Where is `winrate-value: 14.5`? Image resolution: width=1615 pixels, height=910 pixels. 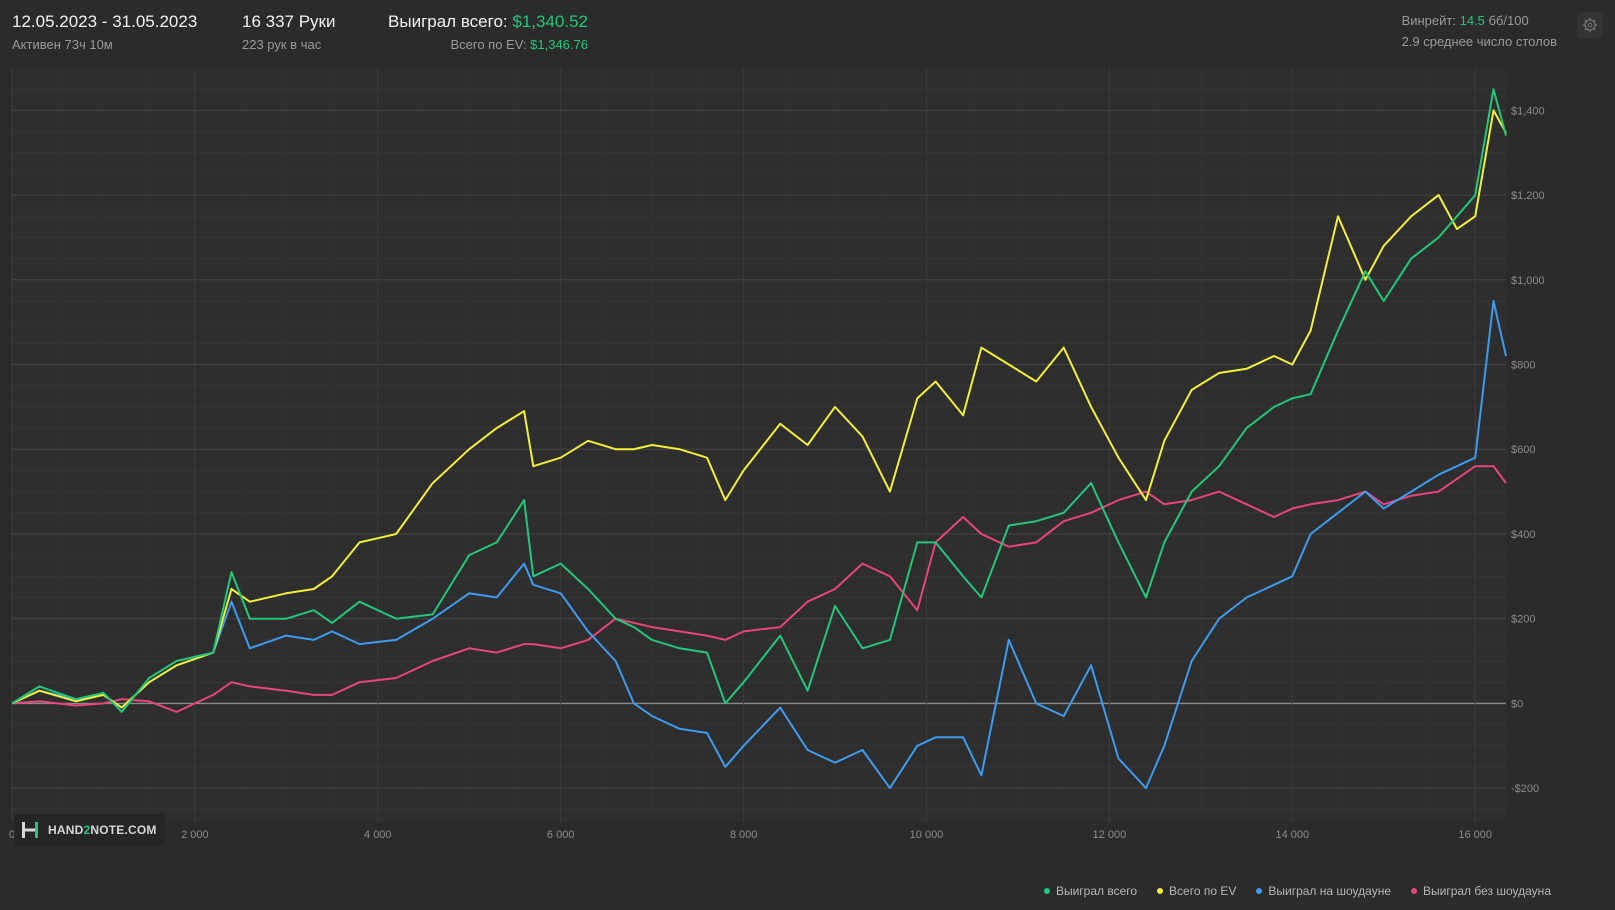 winrate-value: 14.5 is located at coordinates (1472, 20).